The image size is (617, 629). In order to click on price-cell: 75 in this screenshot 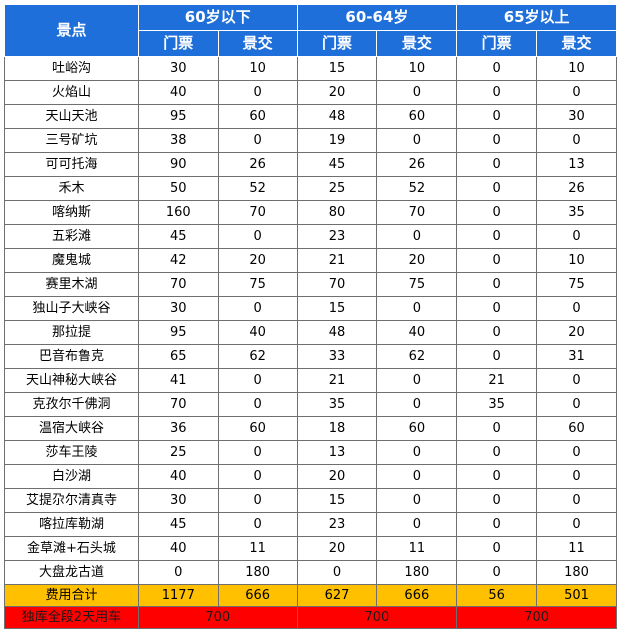, I will do `click(417, 284)`.